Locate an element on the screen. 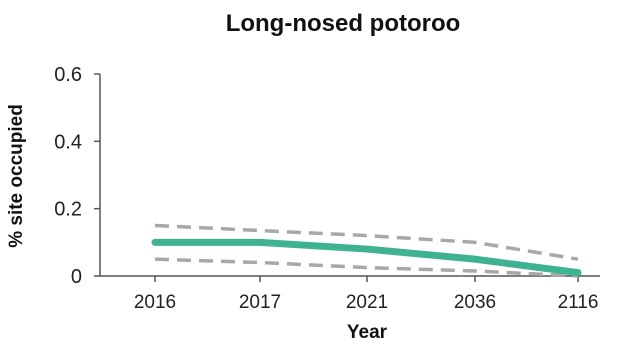  y-ticks: 0 0.2 0.4 0.6 is located at coordinates (77, 176).